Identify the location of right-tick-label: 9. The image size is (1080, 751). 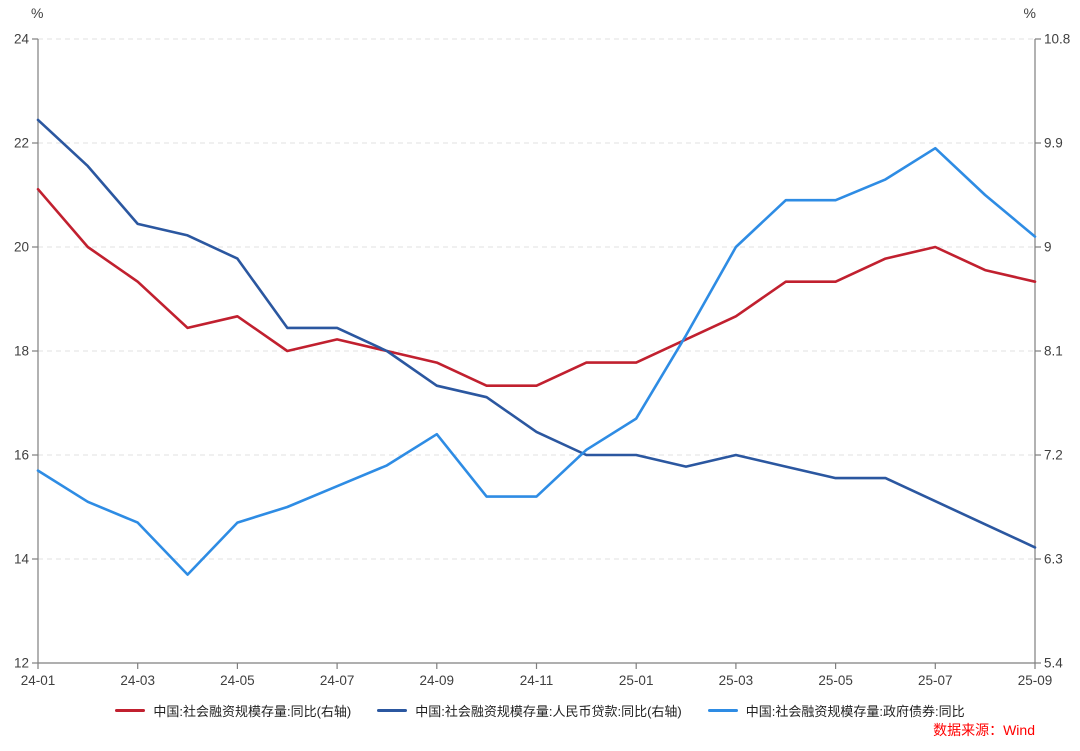
(1048, 247).